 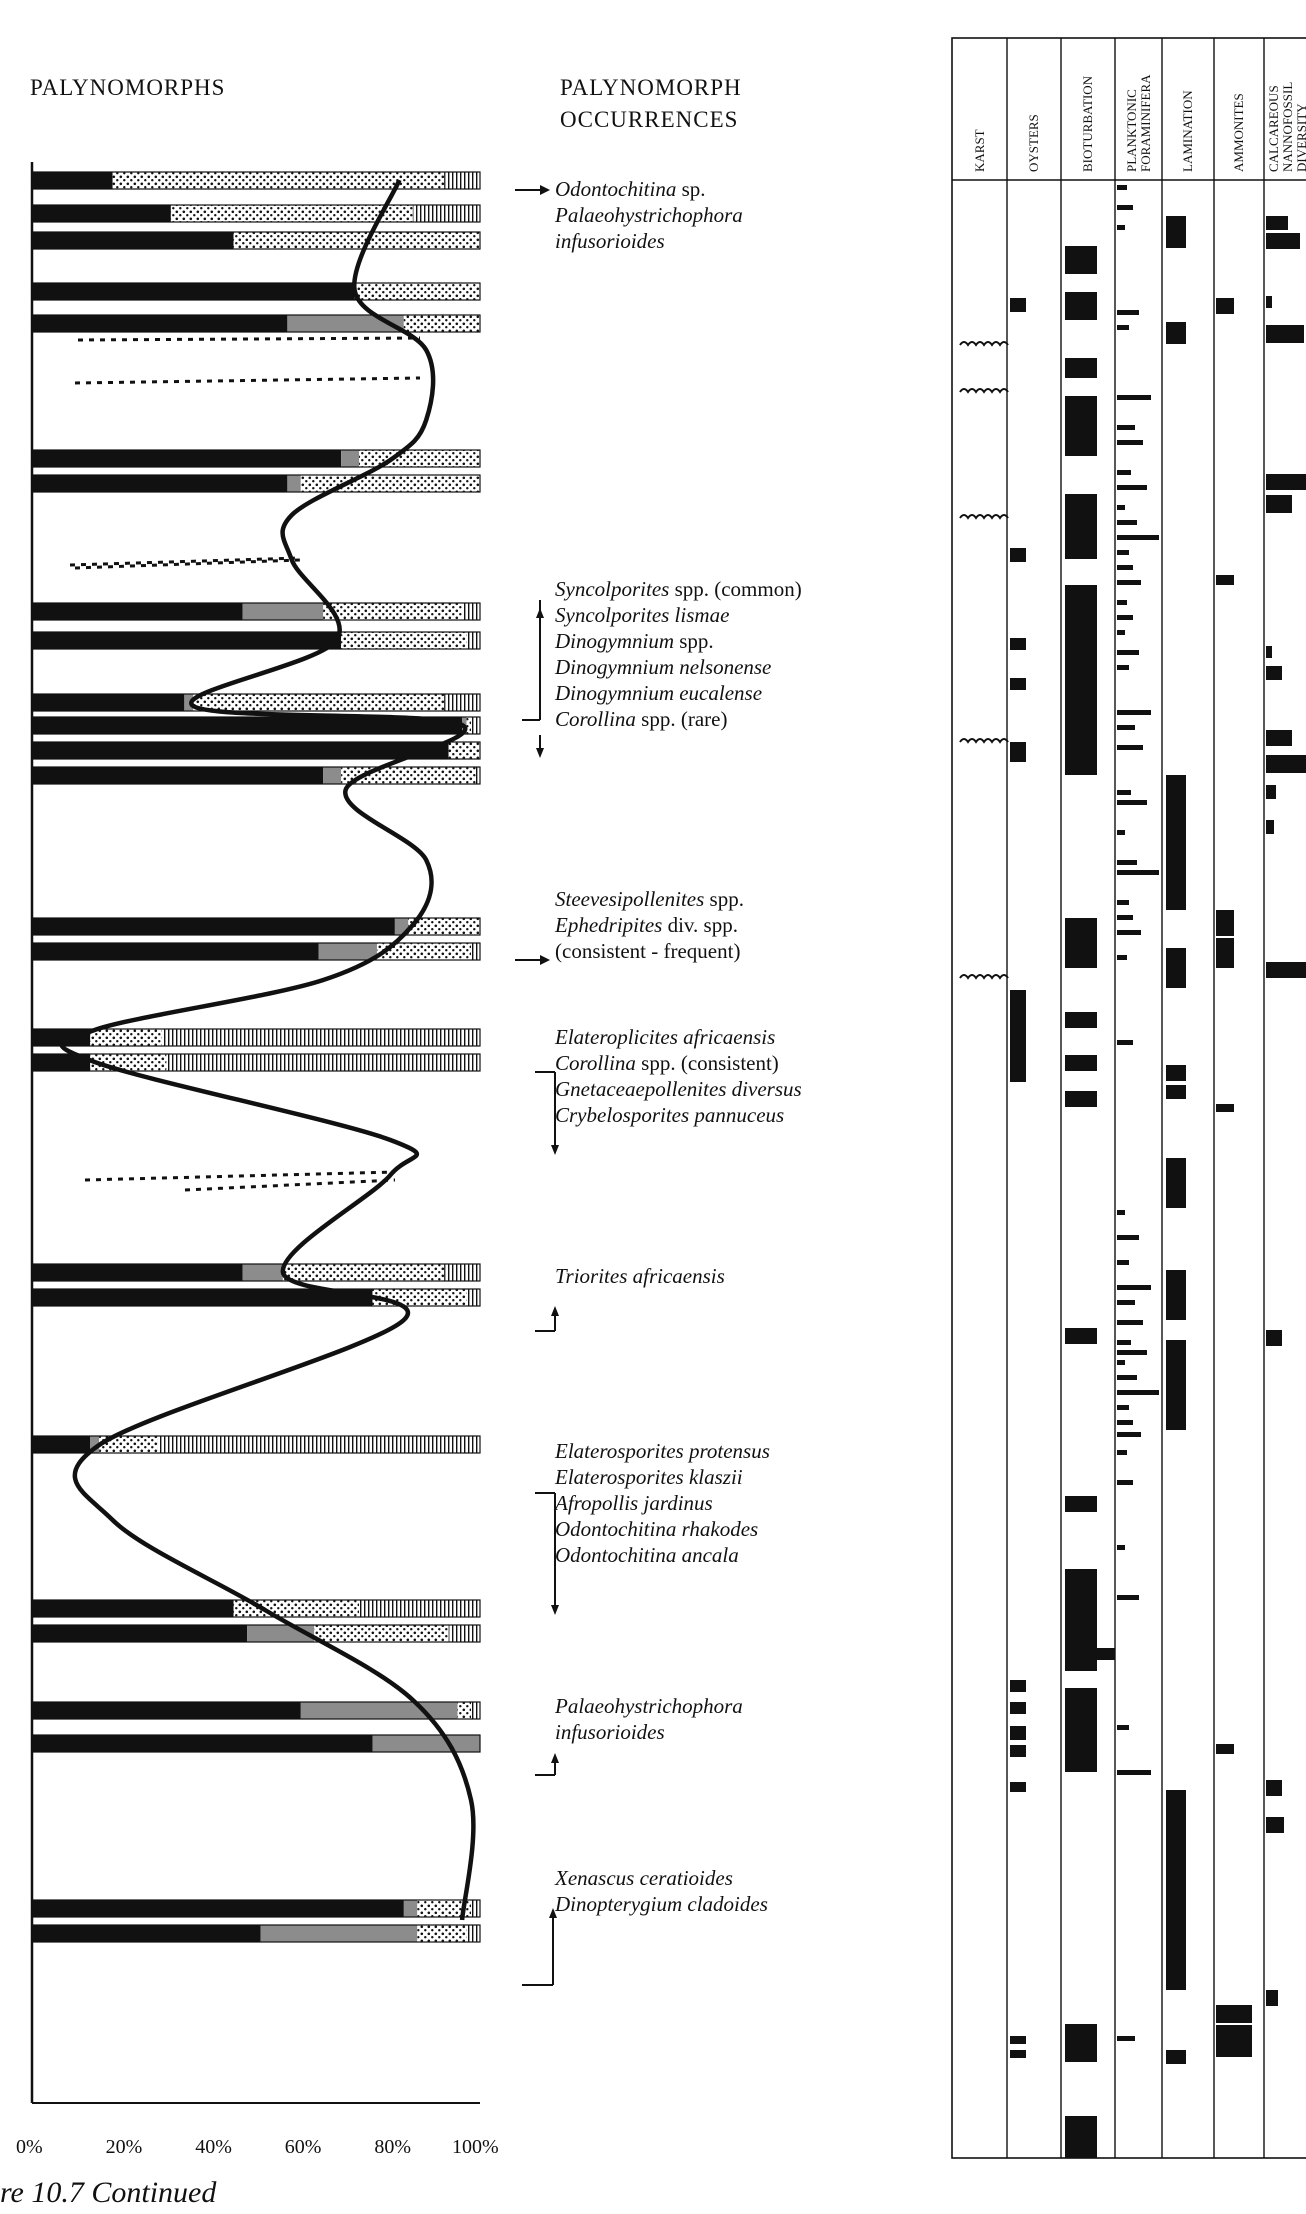 What do you see at coordinates (614, 641) in the screenshot?
I see `taxon-name: Dinogymnium` at bounding box center [614, 641].